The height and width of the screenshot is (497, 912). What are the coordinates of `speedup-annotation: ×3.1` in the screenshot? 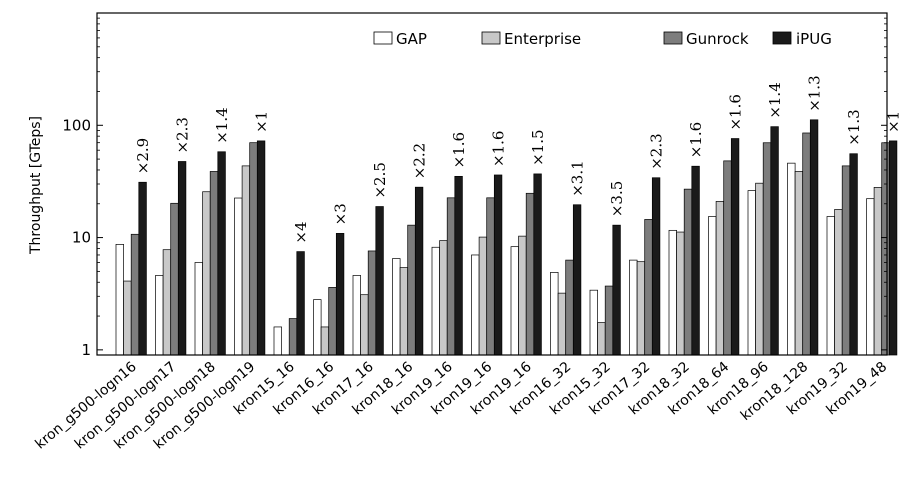 It's located at (577, 178).